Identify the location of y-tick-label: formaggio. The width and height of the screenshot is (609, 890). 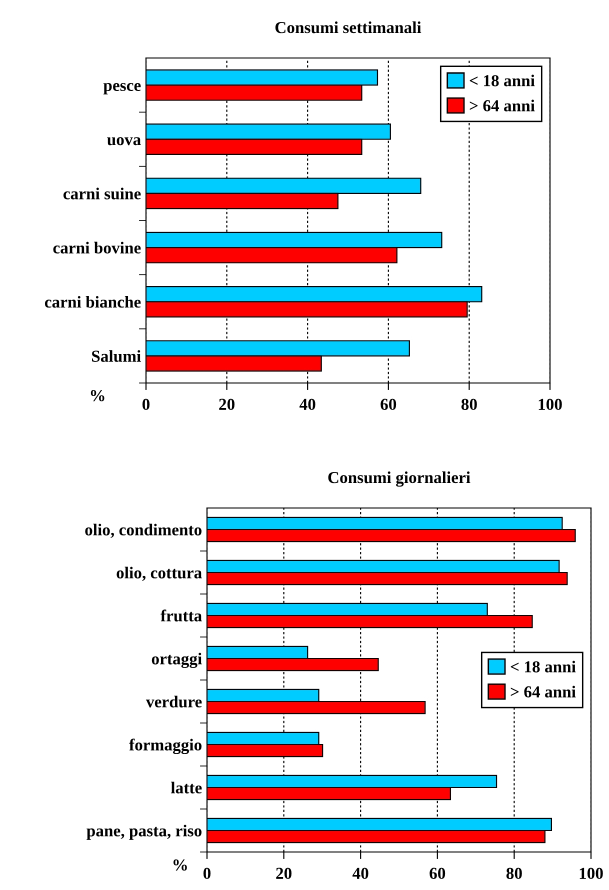
(165, 746).